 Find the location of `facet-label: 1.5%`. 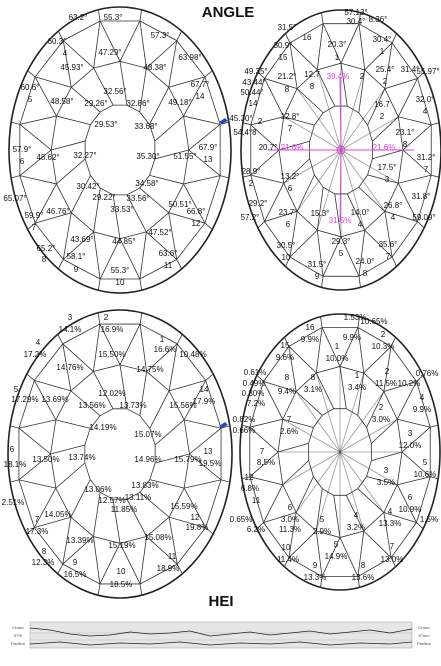

facet-label: 1.5% is located at coordinates (429, 519).